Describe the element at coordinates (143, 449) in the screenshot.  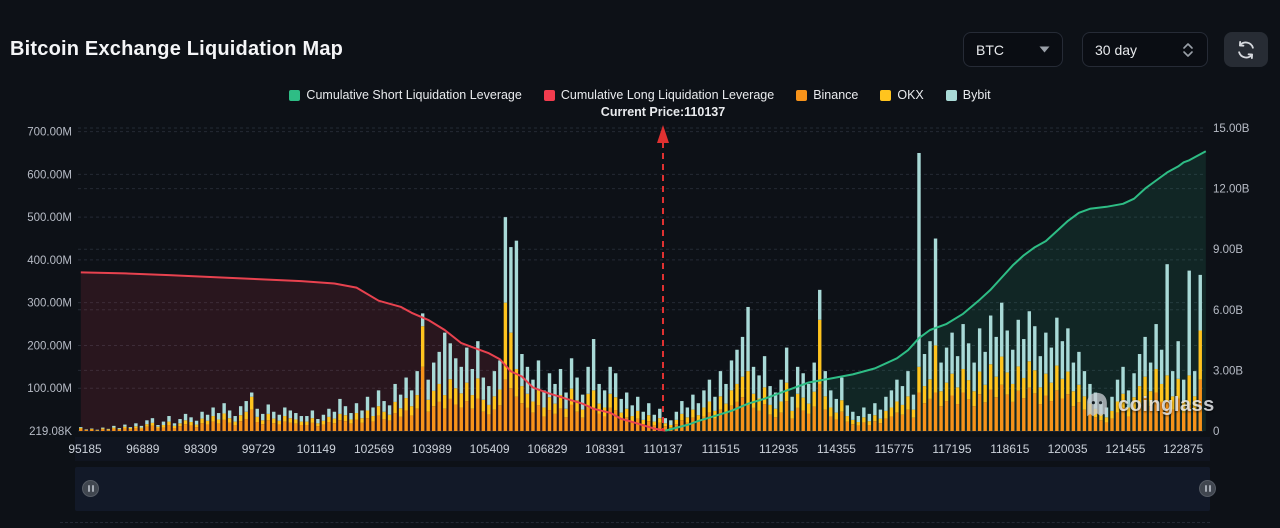
I see `svg-text: 96889` at that location.